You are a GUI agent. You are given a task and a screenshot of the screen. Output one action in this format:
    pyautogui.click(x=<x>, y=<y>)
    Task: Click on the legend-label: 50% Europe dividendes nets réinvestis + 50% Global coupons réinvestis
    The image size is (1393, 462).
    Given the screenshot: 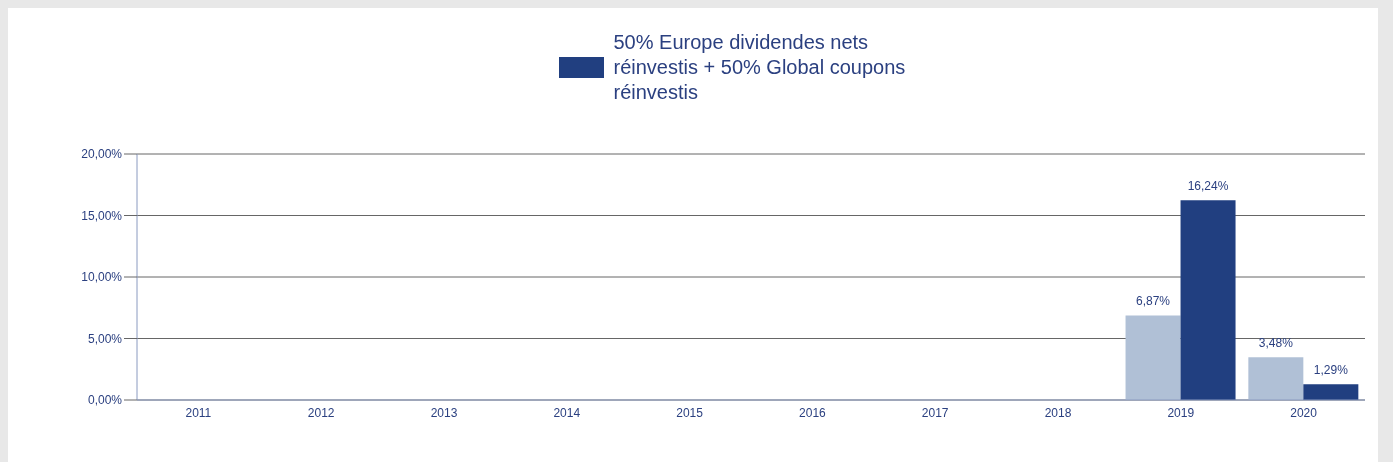 What is the action you would take?
    pyautogui.click(x=760, y=67)
    